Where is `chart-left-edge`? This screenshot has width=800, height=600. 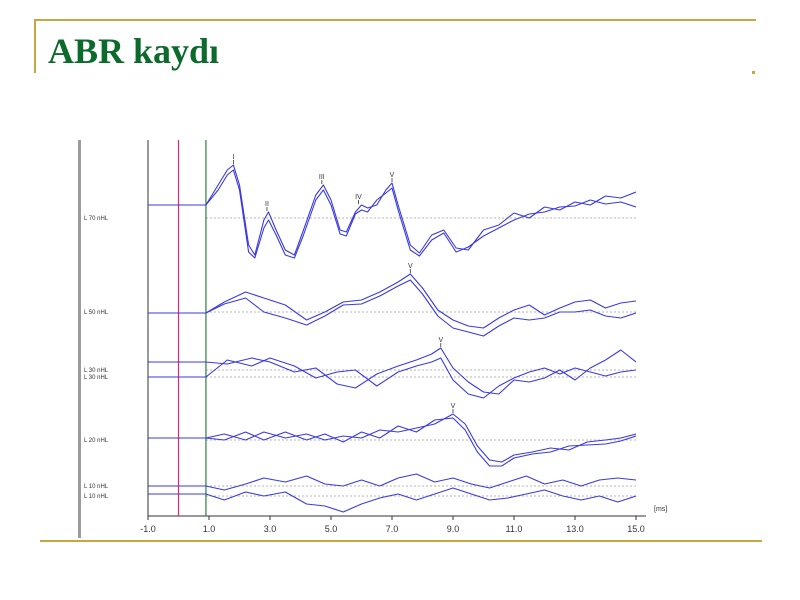
chart-left-edge is located at coordinates (79, 339).